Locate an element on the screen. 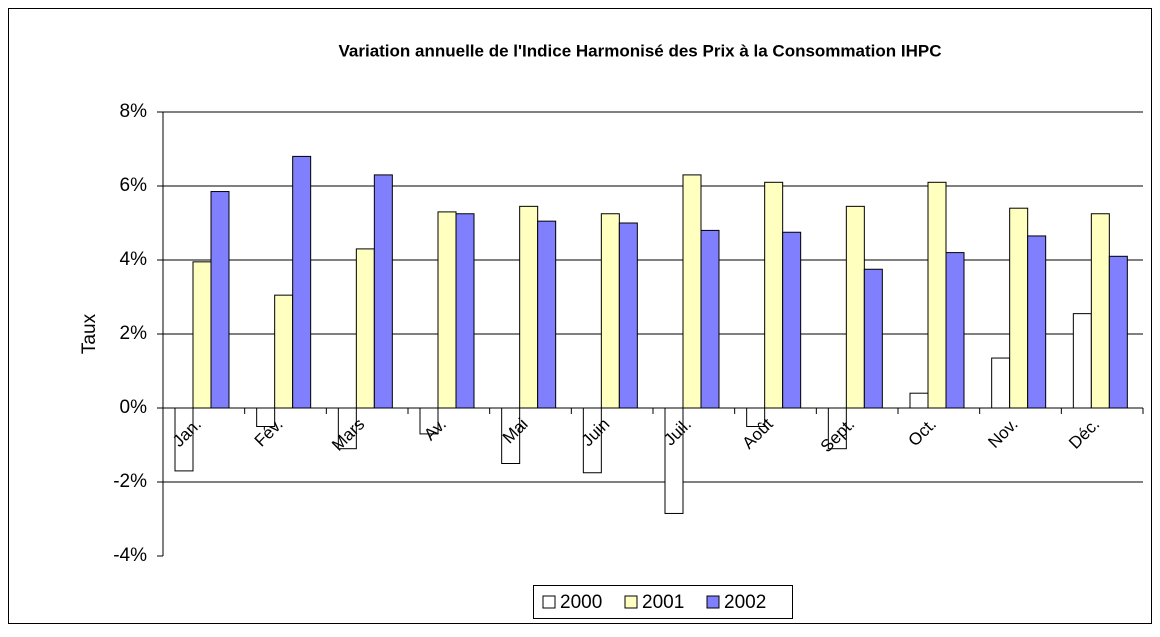 The image size is (1160, 637). y-tick-label: 2% is located at coordinates (134, 333).